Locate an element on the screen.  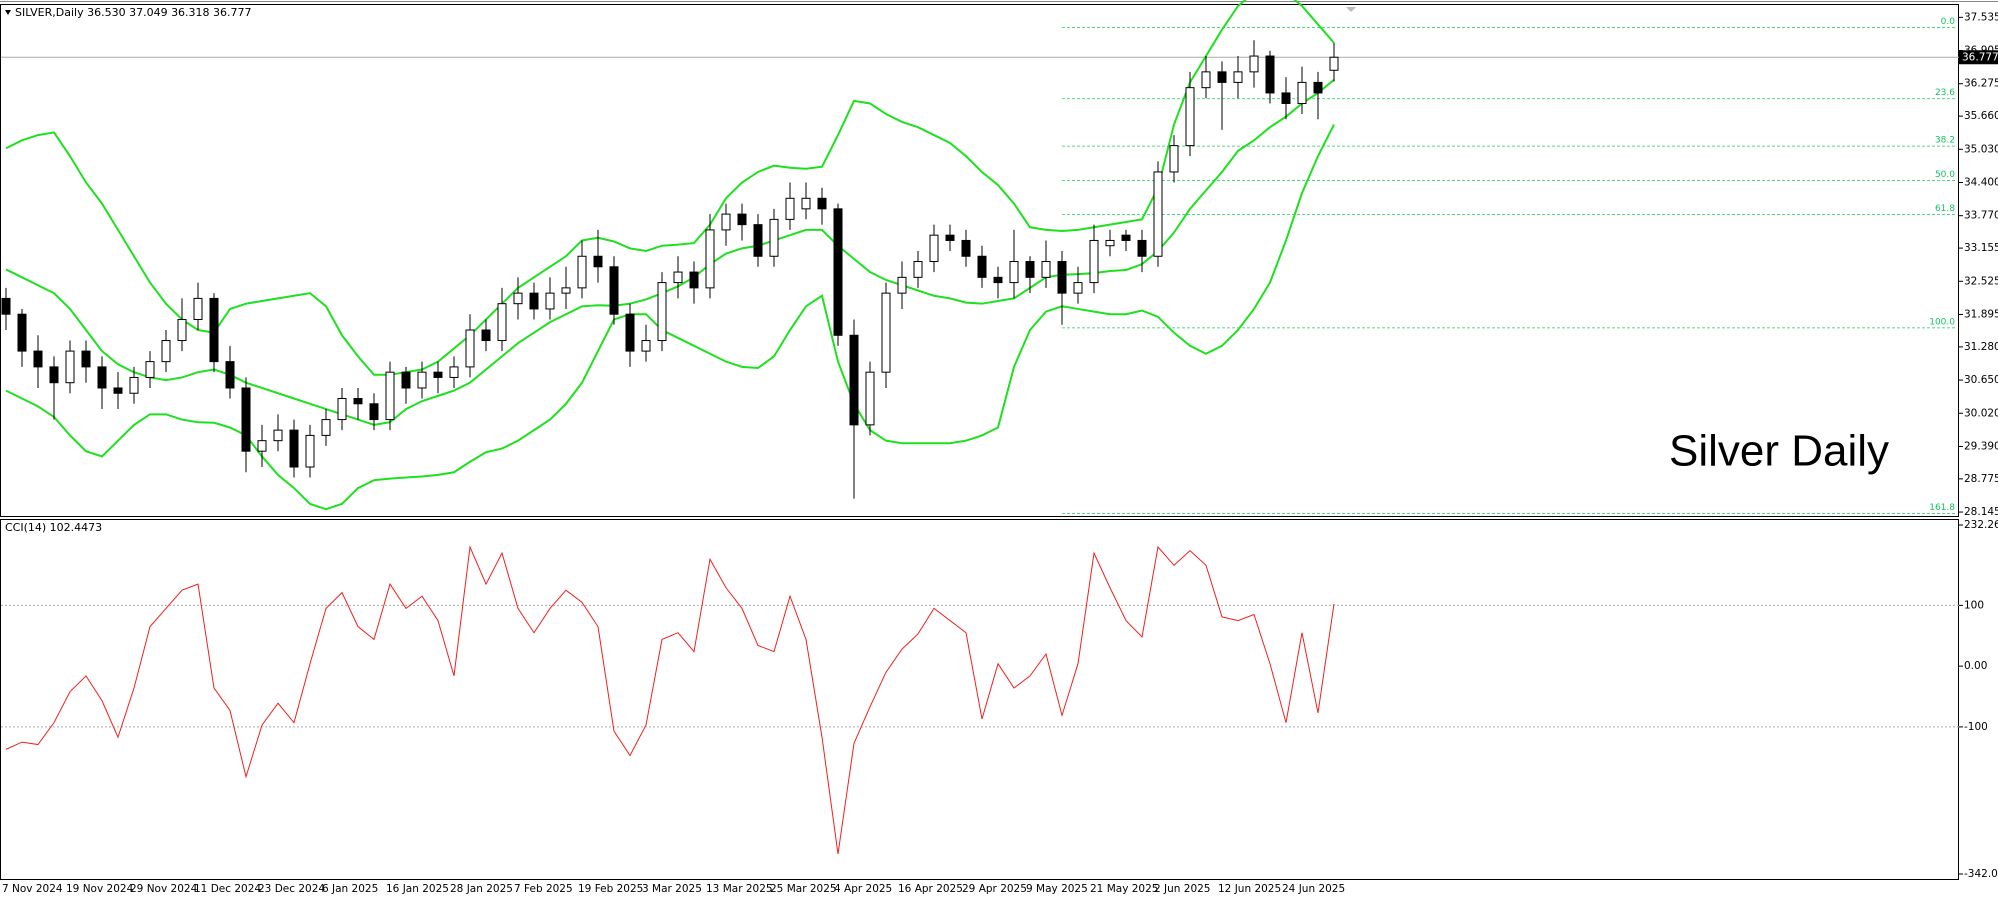
fib-label: 0.0 is located at coordinates (1948, 22).